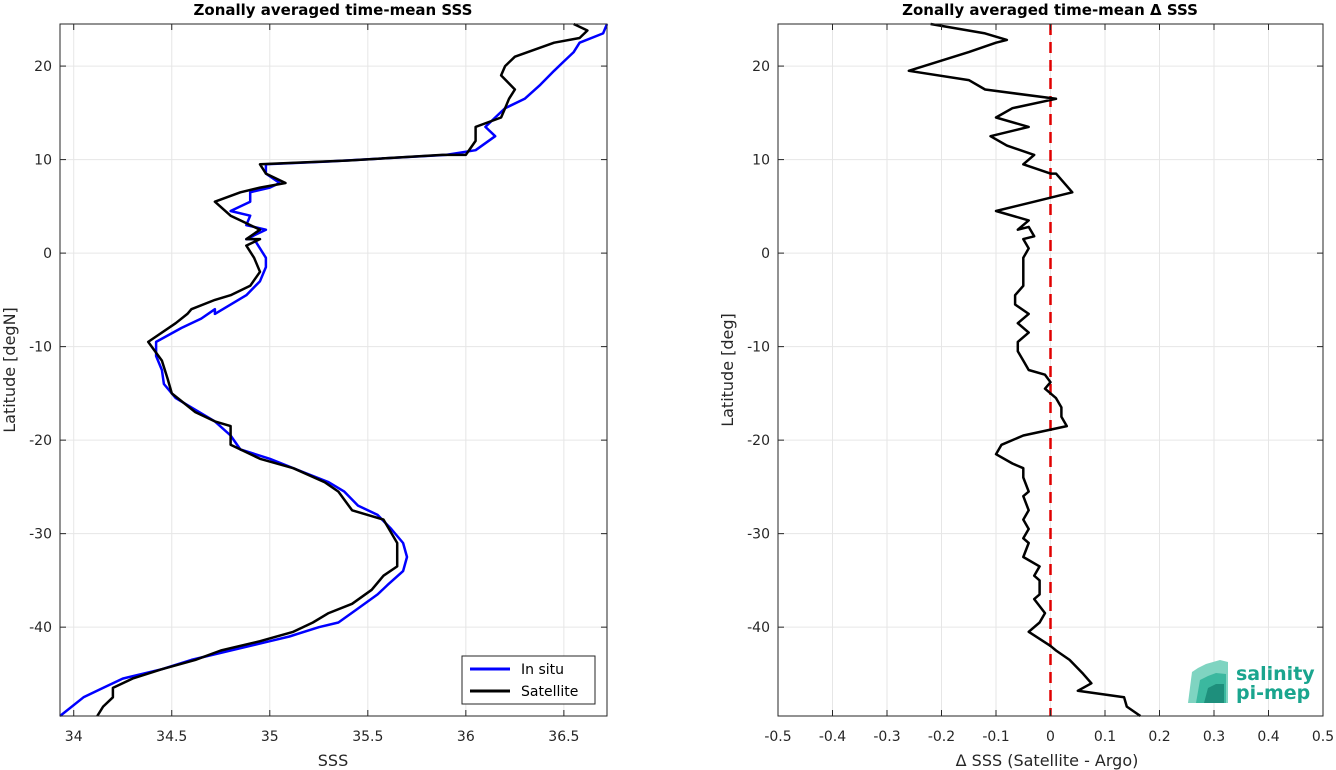  What do you see at coordinates (758, 348) in the screenshot?
I see `delta-y-tick-label: -10` at bounding box center [758, 348].